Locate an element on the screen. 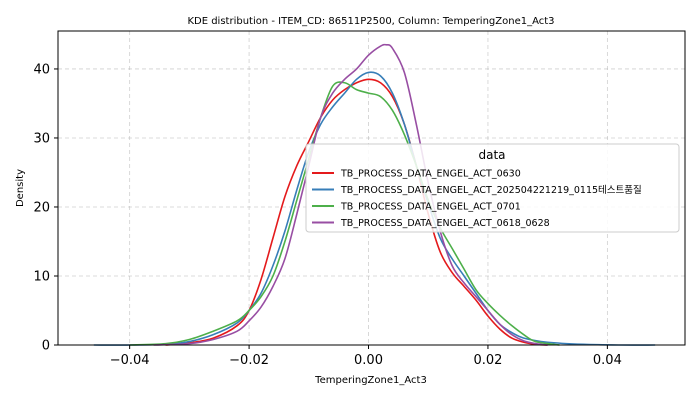 The image size is (700, 400). y-axis: 0 10 20 30 40 is located at coordinates (45, 208).